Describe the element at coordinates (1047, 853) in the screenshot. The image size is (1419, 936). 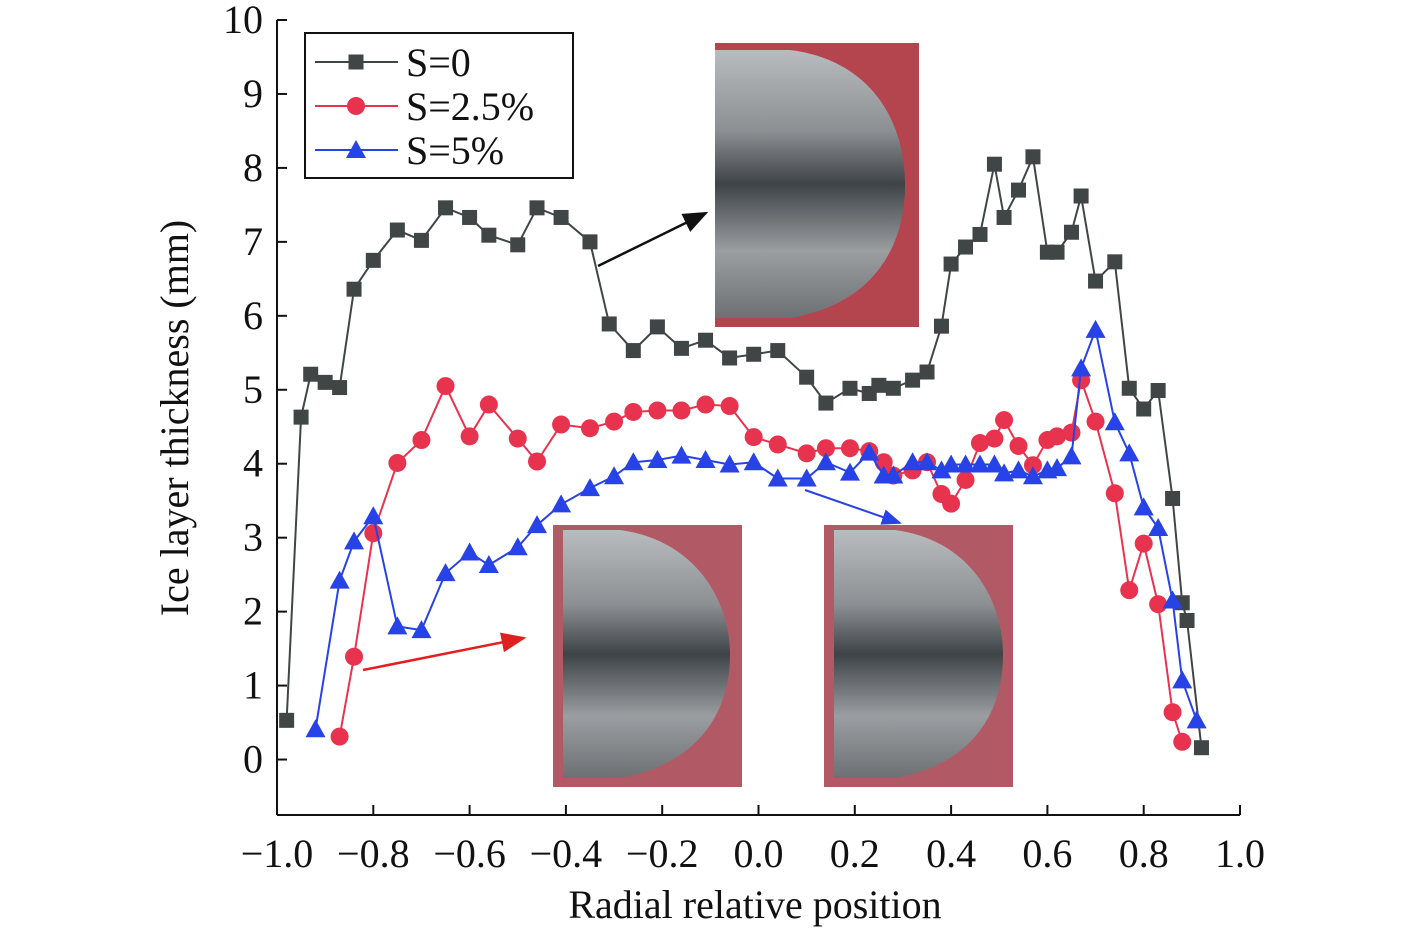
I see `x-tick-label: 0.6` at that location.